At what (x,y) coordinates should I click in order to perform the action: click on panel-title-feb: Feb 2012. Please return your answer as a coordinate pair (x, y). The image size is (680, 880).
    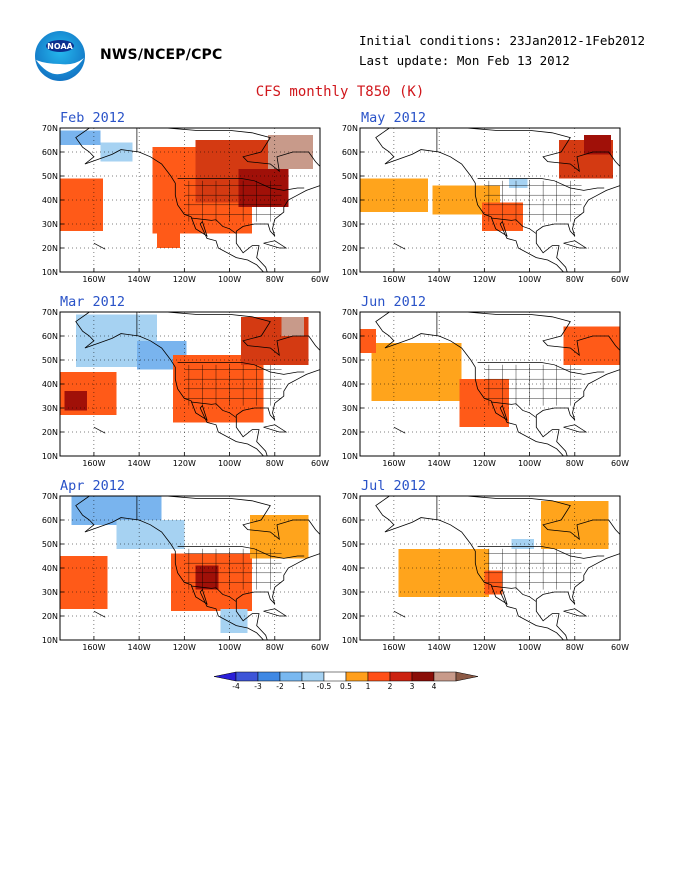
    Looking at the image, I should click on (93, 118).